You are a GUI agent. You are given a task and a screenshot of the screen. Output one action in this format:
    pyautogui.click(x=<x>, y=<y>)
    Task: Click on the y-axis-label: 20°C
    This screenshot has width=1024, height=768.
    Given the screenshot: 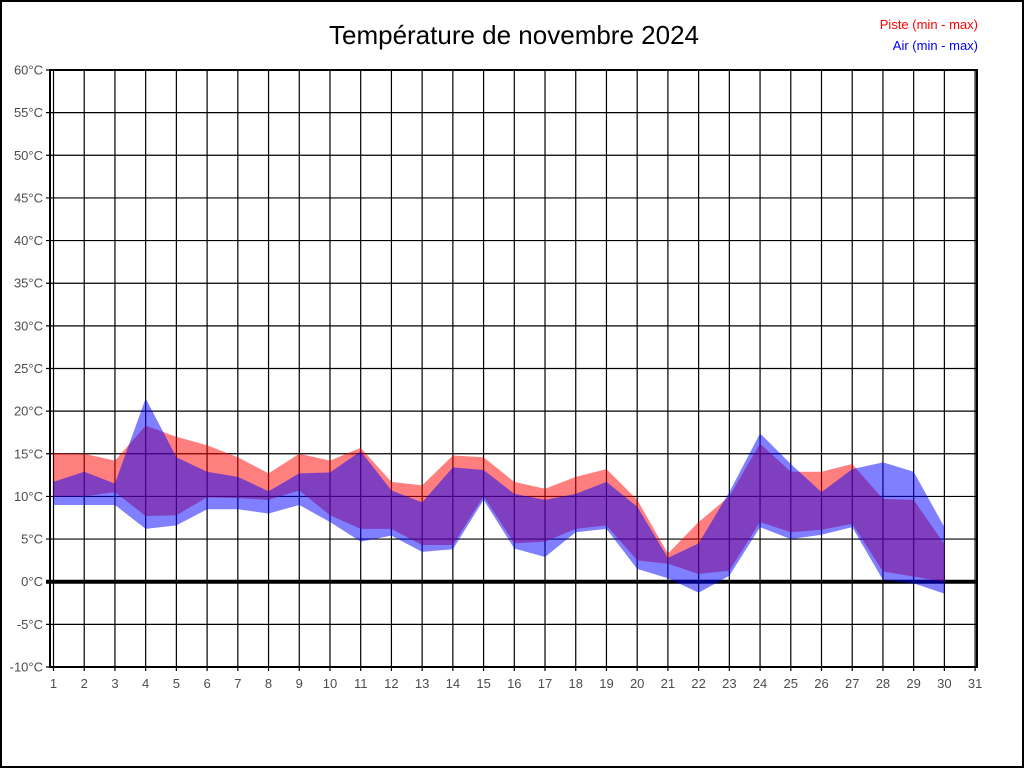 What is the action you would take?
    pyautogui.click(x=28, y=411)
    